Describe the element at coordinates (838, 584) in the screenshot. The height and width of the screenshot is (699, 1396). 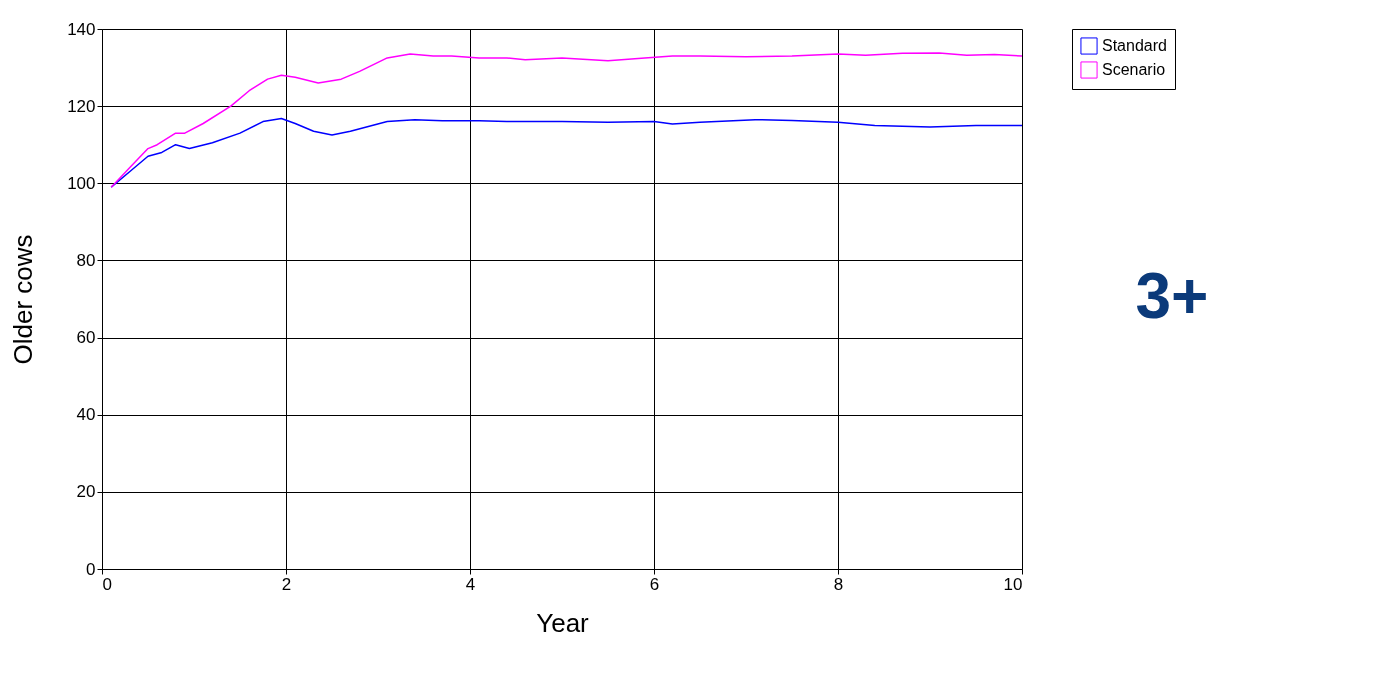
I see `x-tick-label: 8` at that location.